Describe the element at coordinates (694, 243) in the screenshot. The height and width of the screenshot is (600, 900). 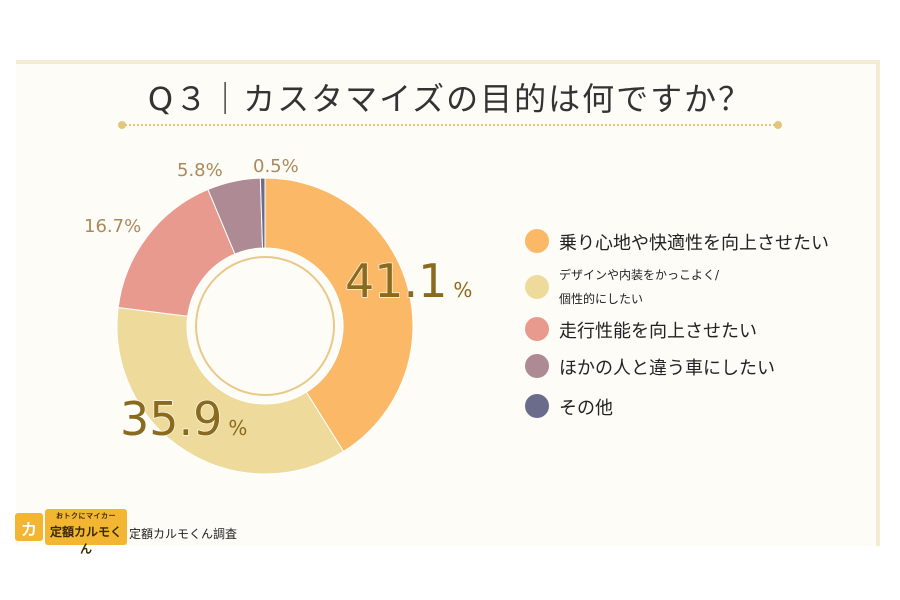
I see `legend-label: 乗り心地や快適性を向上させたい` at that location.